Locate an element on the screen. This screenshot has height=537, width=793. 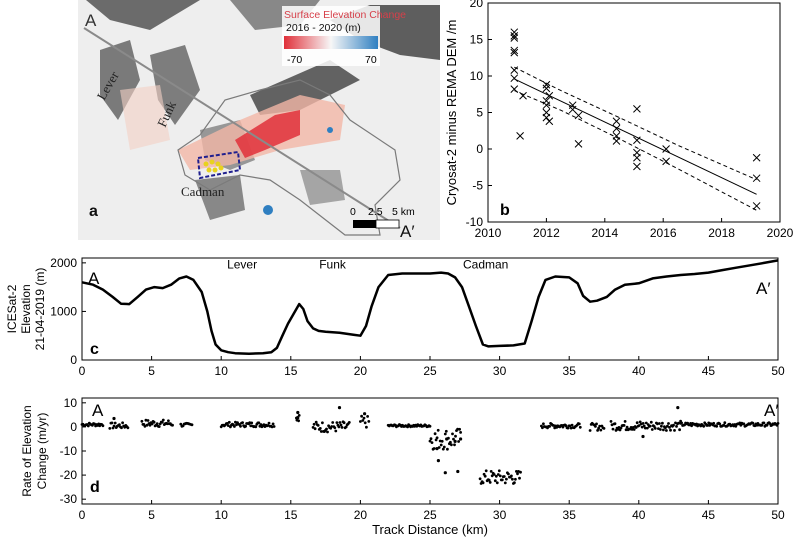
chart-c-ylabel-line: ICESat-2 is located at coordinates (12, 308).